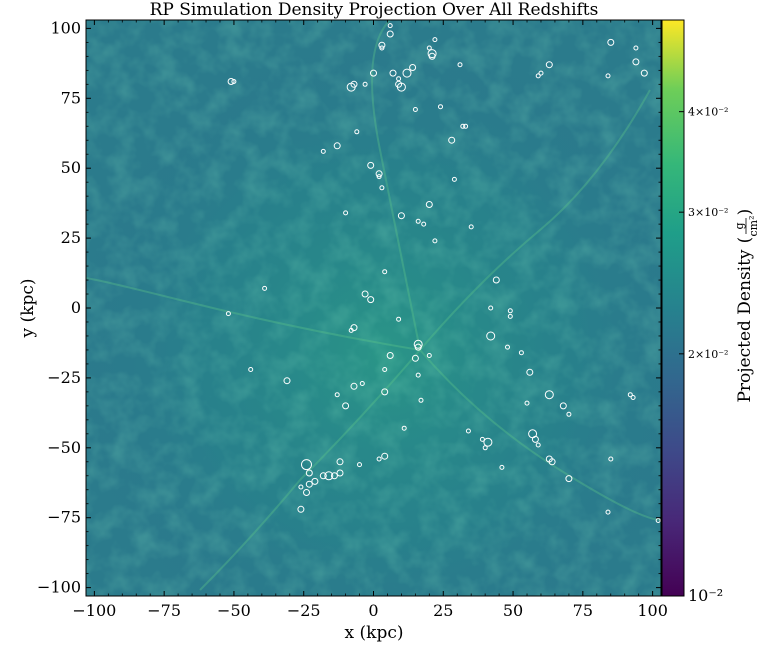 The width and height of the screenshot is (781, 662). I want to click on y-tick-label: −100, so click(59, 587).